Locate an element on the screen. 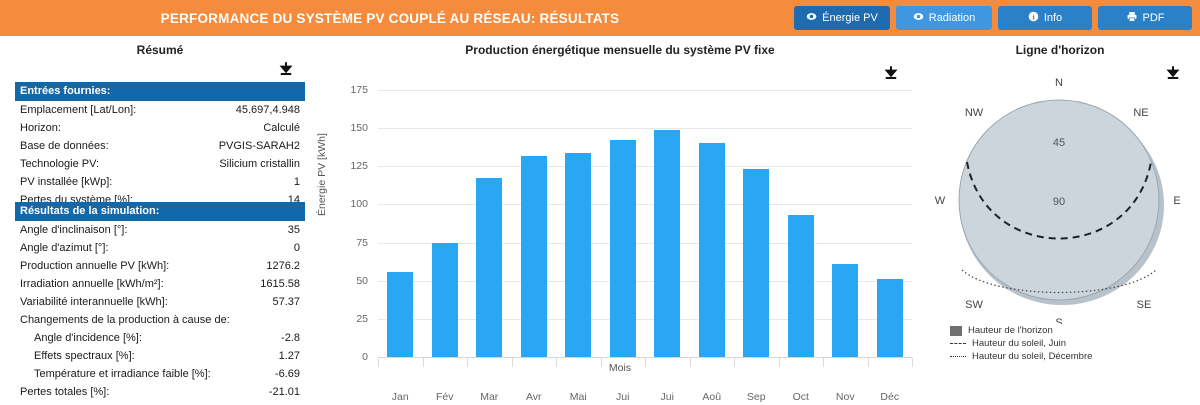 The image size is (1200, 405). horizon-title: Ligne d'horizon is located at coordinates (1060, 50).